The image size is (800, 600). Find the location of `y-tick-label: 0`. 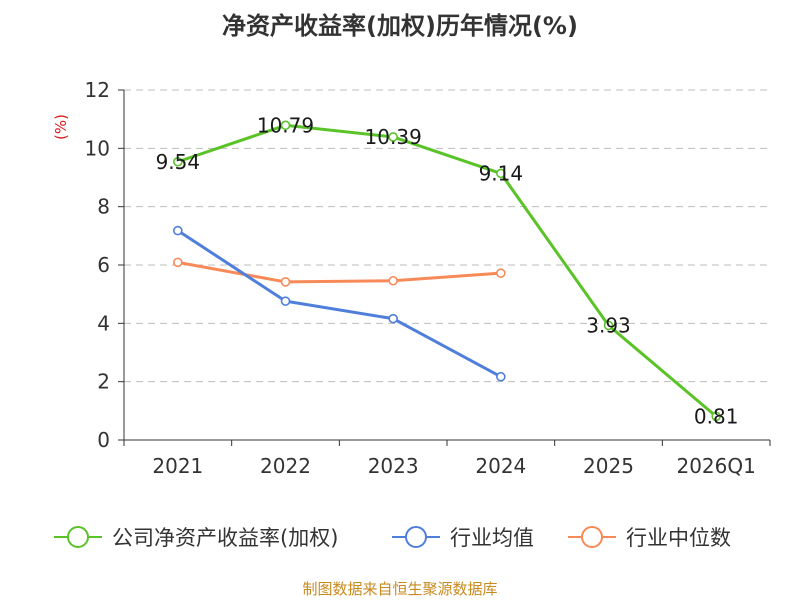

y-tick-label: 0 is located at coordinates (103, 440).